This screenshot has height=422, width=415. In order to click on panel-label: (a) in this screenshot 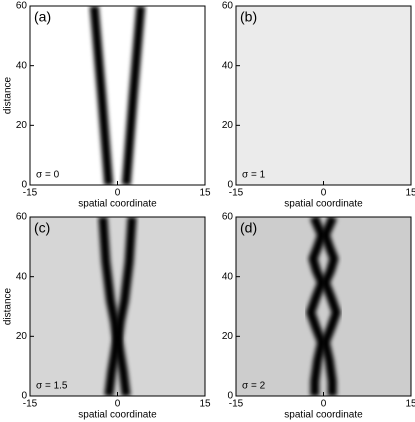, I will do `click(42, 17)`.